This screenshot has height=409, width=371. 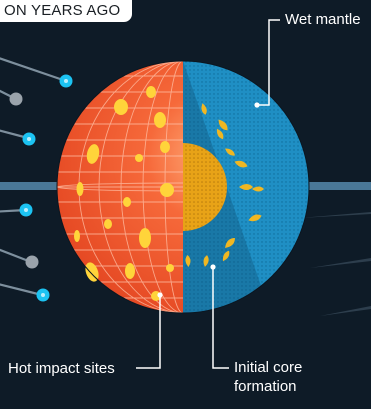 What do you see at coordinates (335, 264) in the screenshot?
I see `background-streaks` at bounding box center [335, 264].